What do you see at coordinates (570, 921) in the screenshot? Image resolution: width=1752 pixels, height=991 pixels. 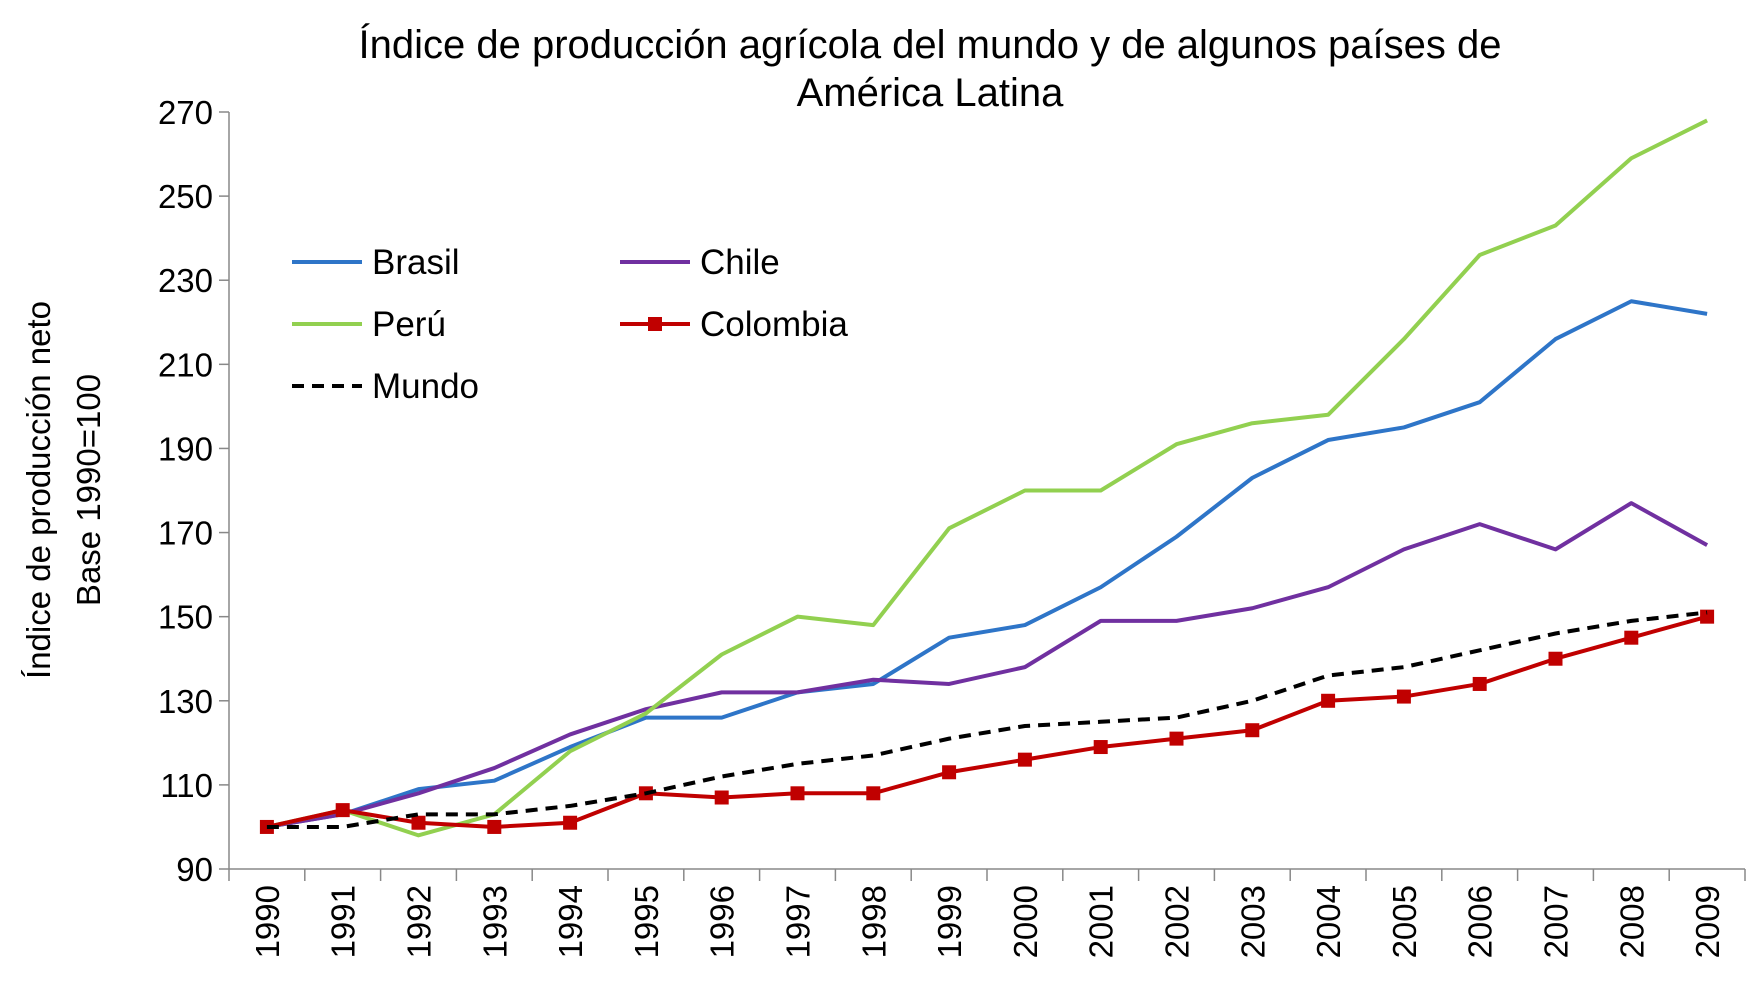 I see `x-tick-label: 1994` at bounding box center [570, 921].